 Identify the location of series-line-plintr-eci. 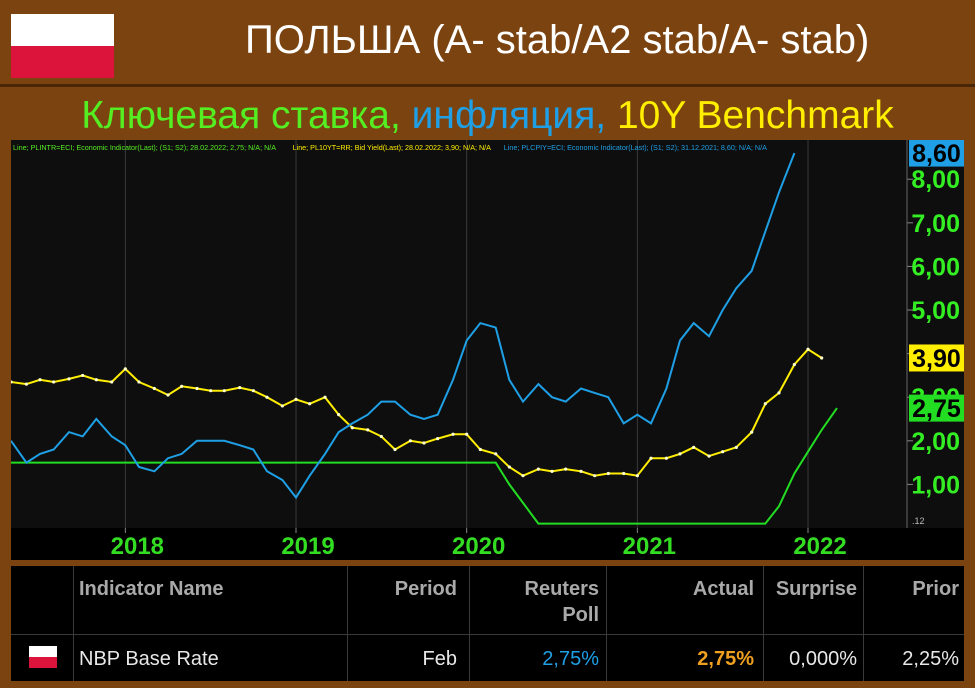
(424, 466).